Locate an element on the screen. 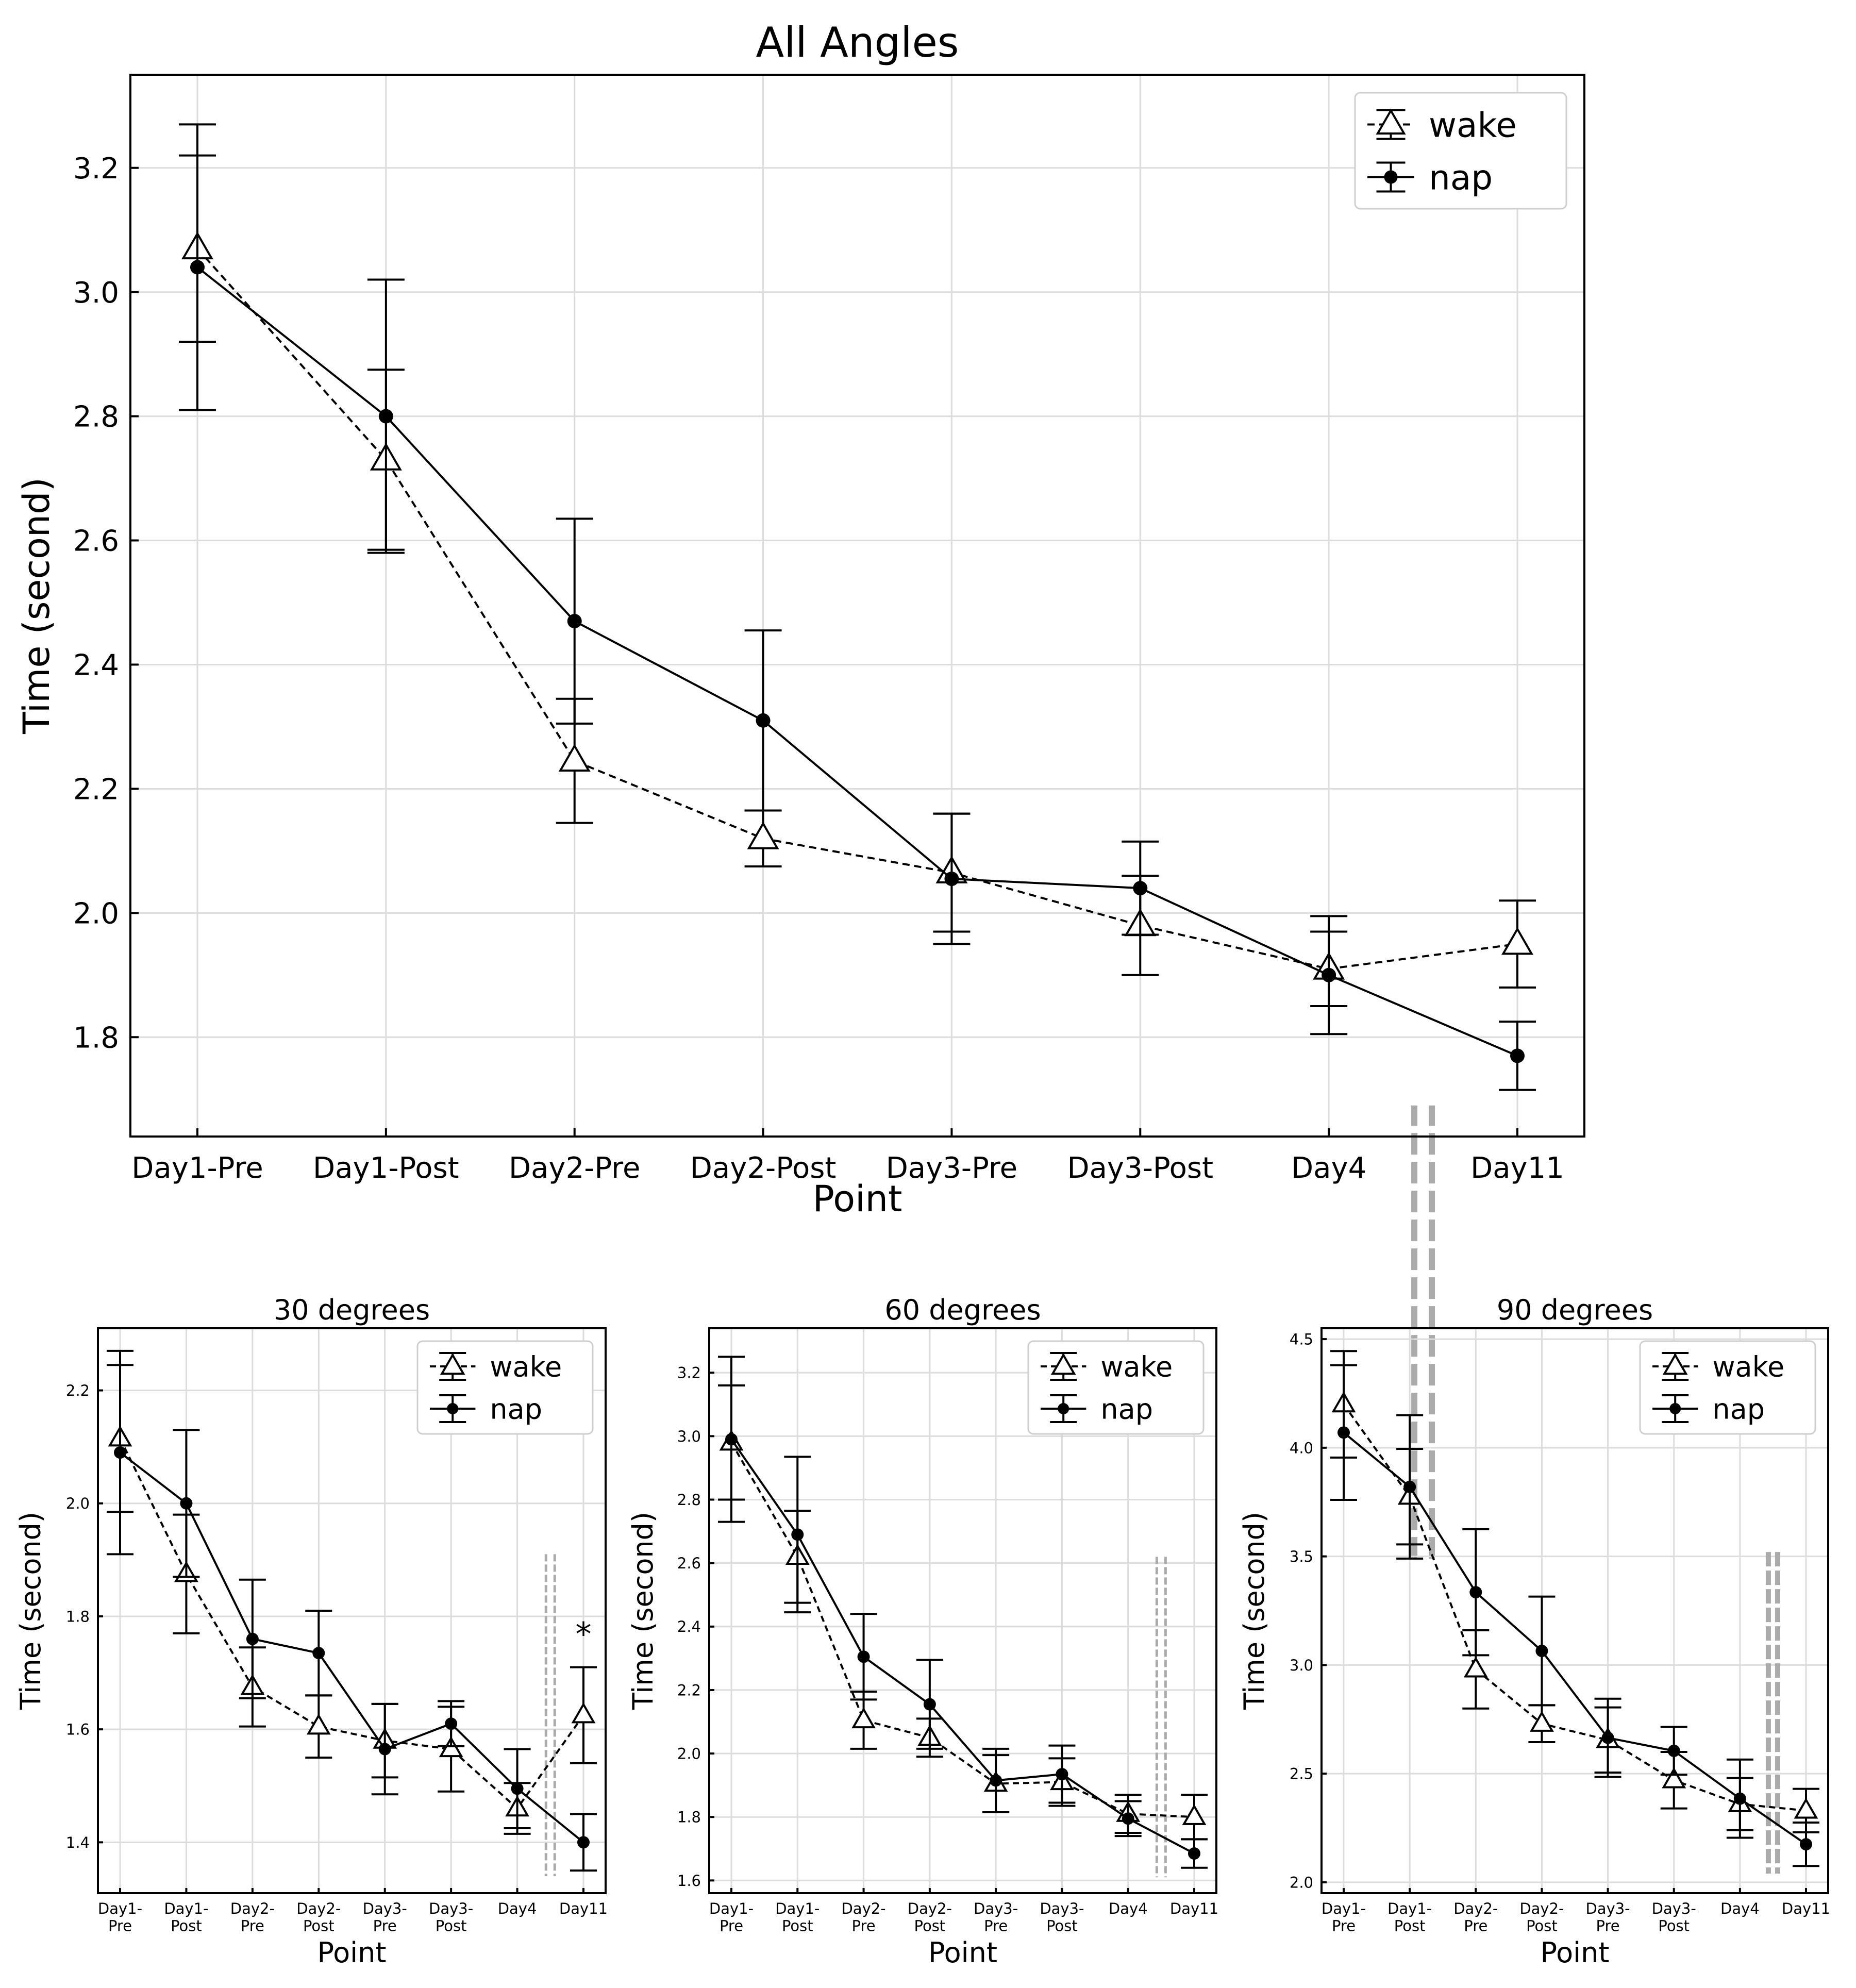 This screenshot has width=1856, height=1988. y-tick-label: 2.4 is located at coordinates (96, 665).